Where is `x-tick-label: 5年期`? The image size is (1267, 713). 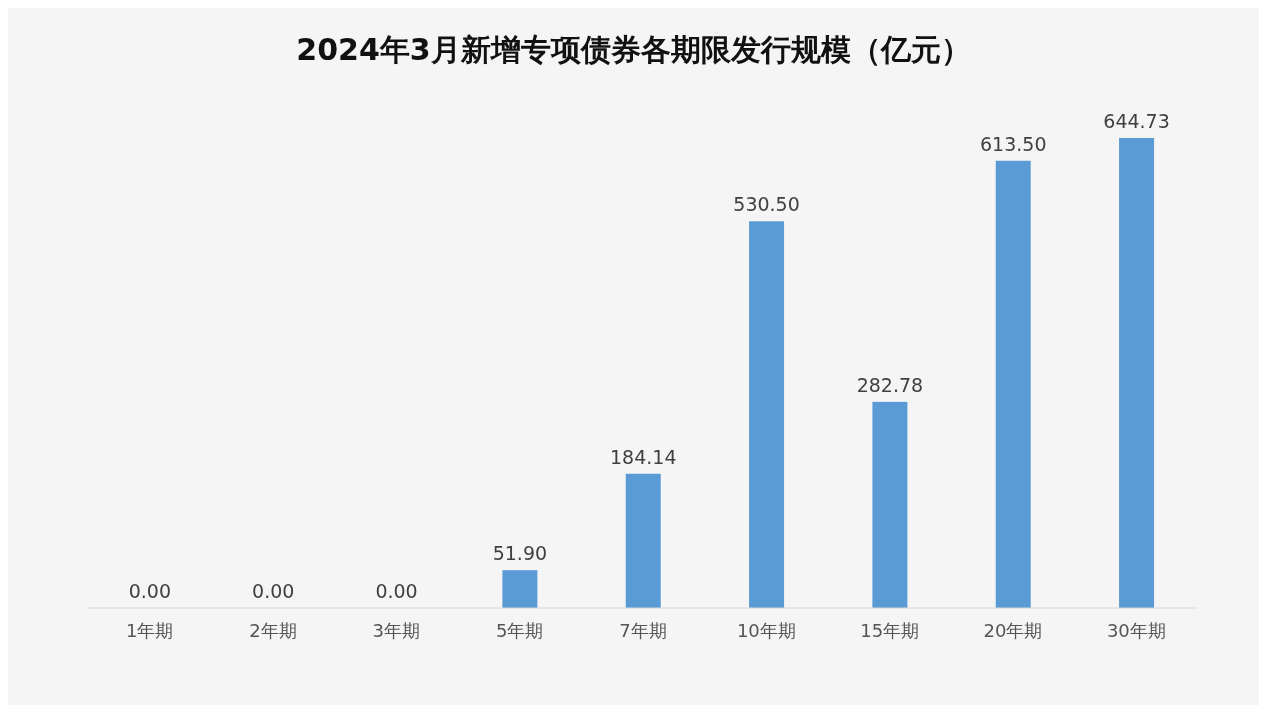 x-tick-label: 5年期 is located at coordinates (519, 630).